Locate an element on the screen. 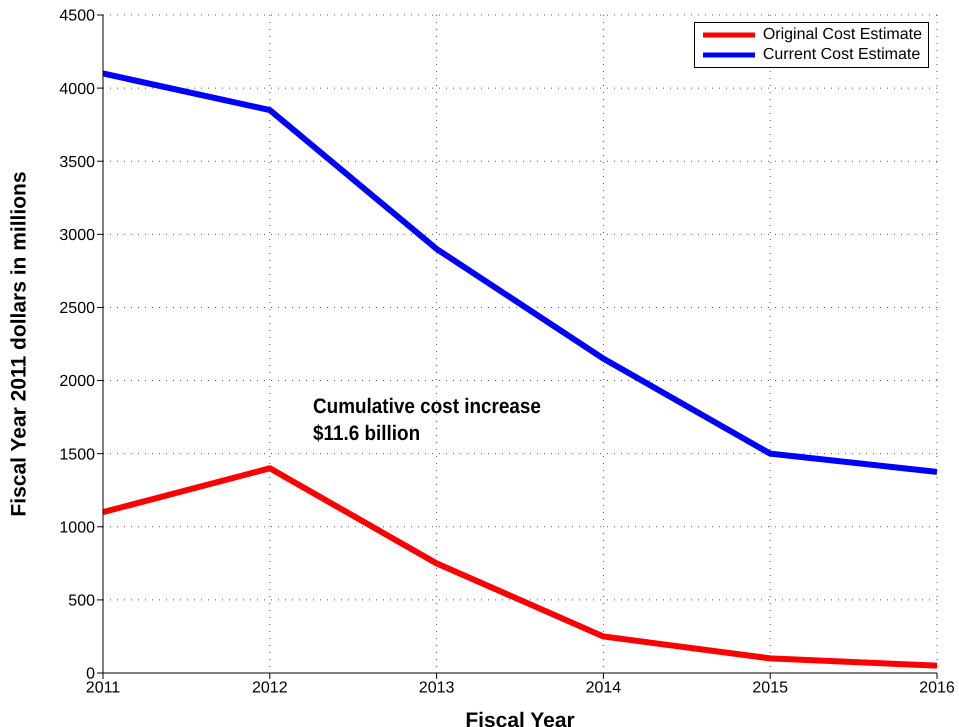 Image resolution: width=959 pixels, height=727 pixels. x-tick-label: 2016 is located at coordinates (937, 687).